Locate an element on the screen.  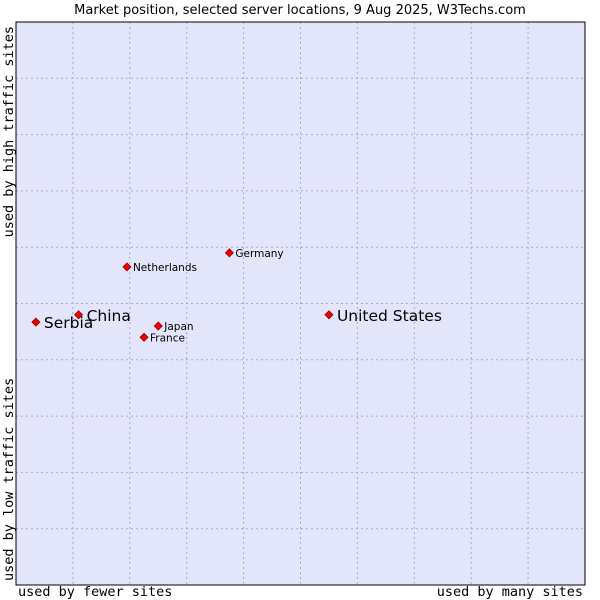
point-marker-serbia is located at coordinates (36, 322).